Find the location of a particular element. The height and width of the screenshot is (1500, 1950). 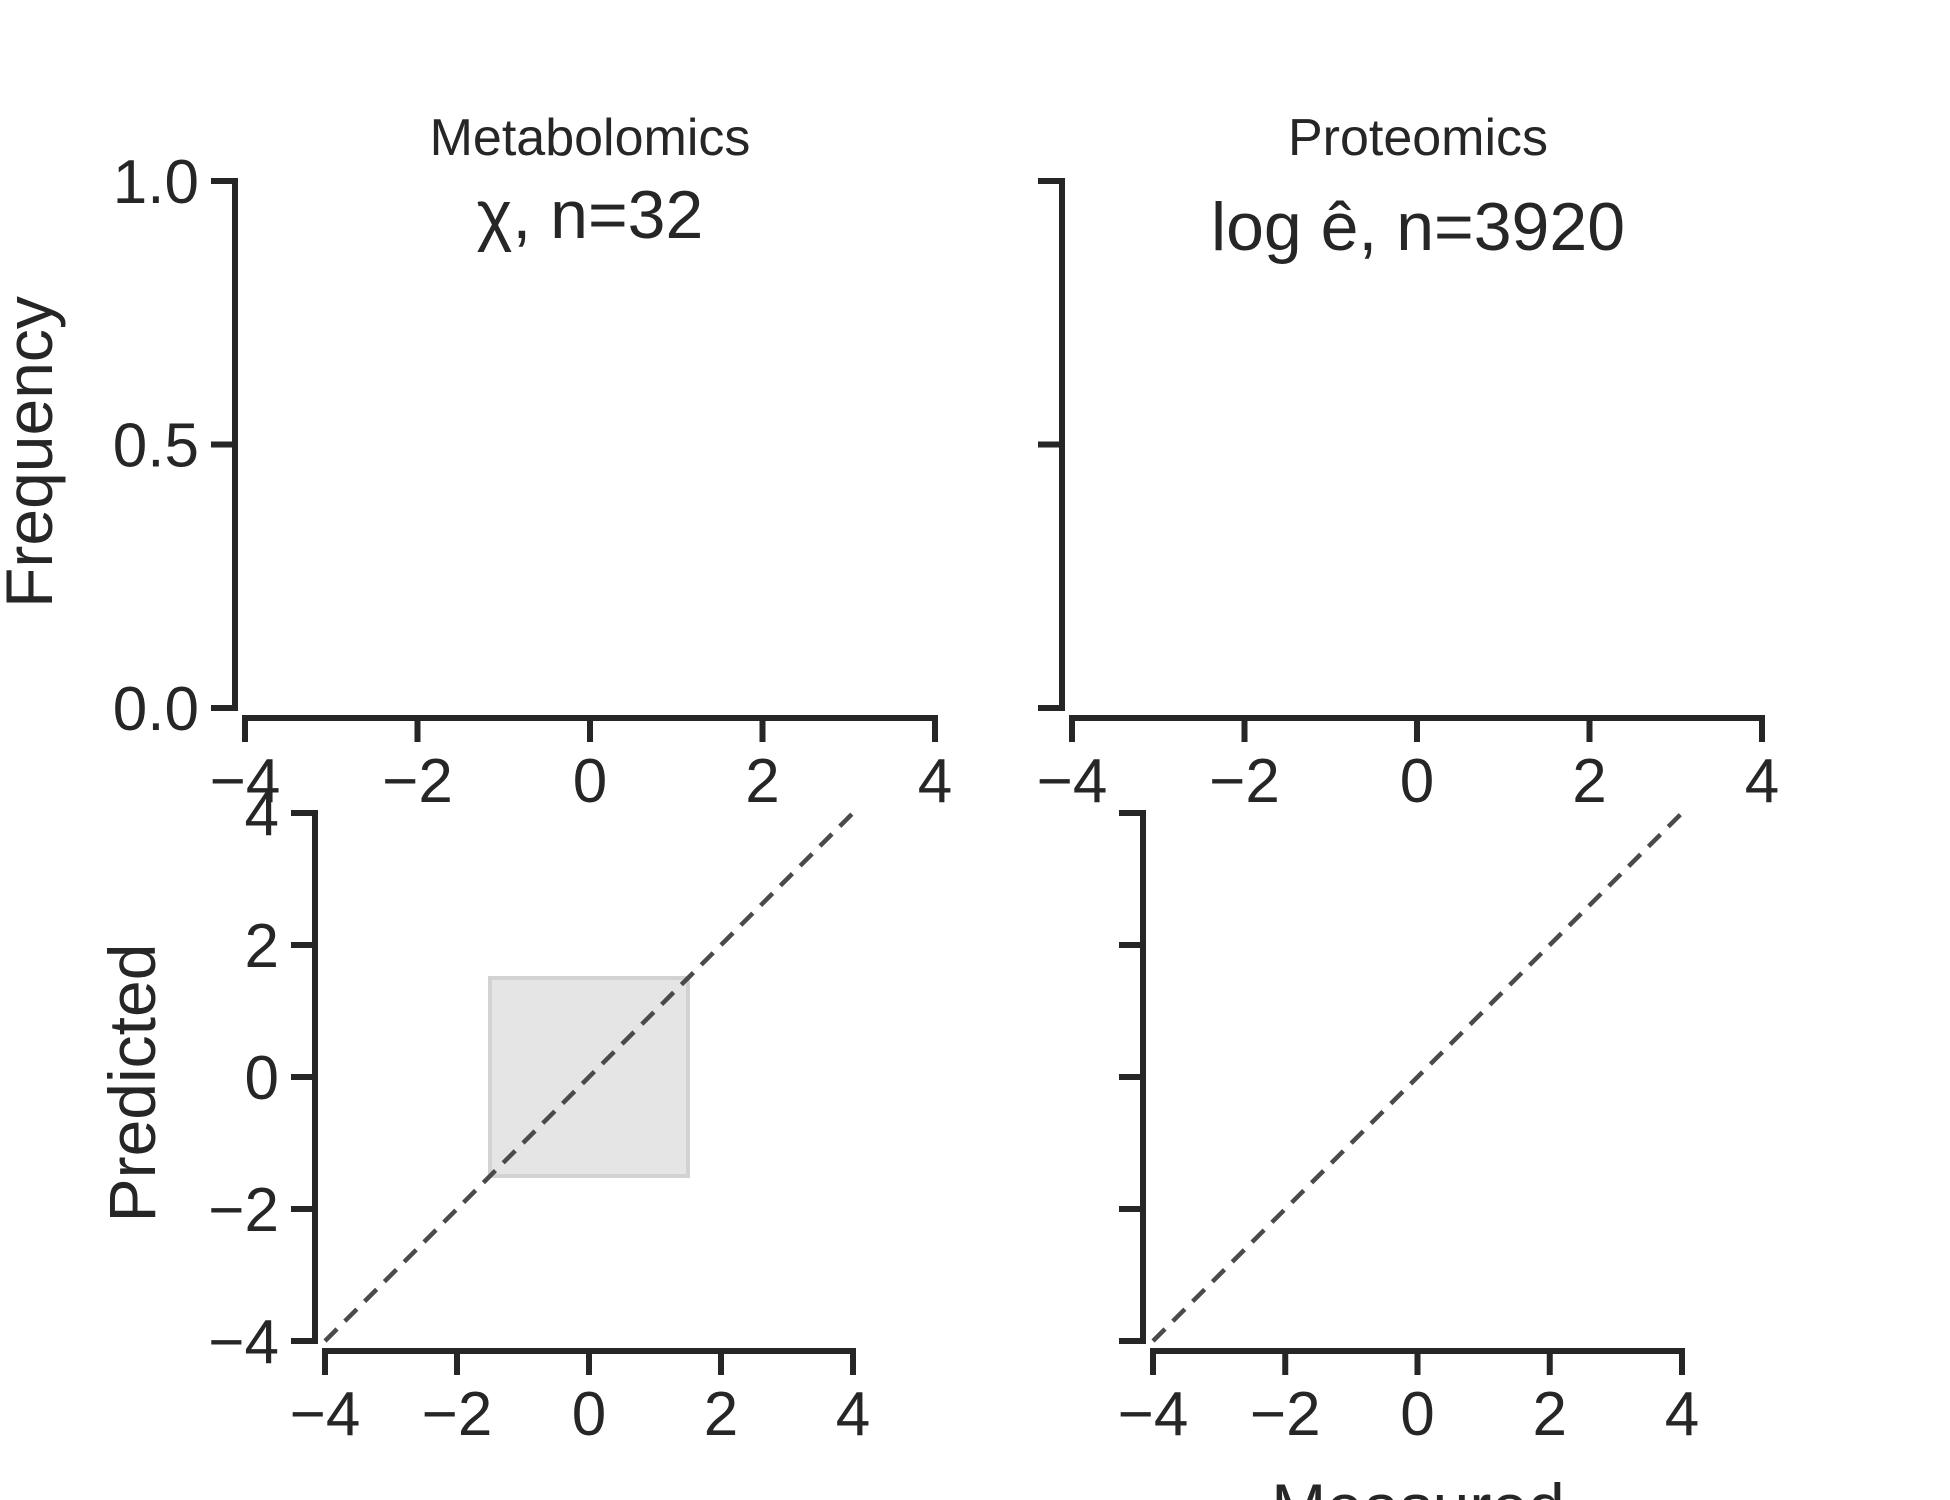

y-tick-label: 2 is located at coordinates (262, 946).